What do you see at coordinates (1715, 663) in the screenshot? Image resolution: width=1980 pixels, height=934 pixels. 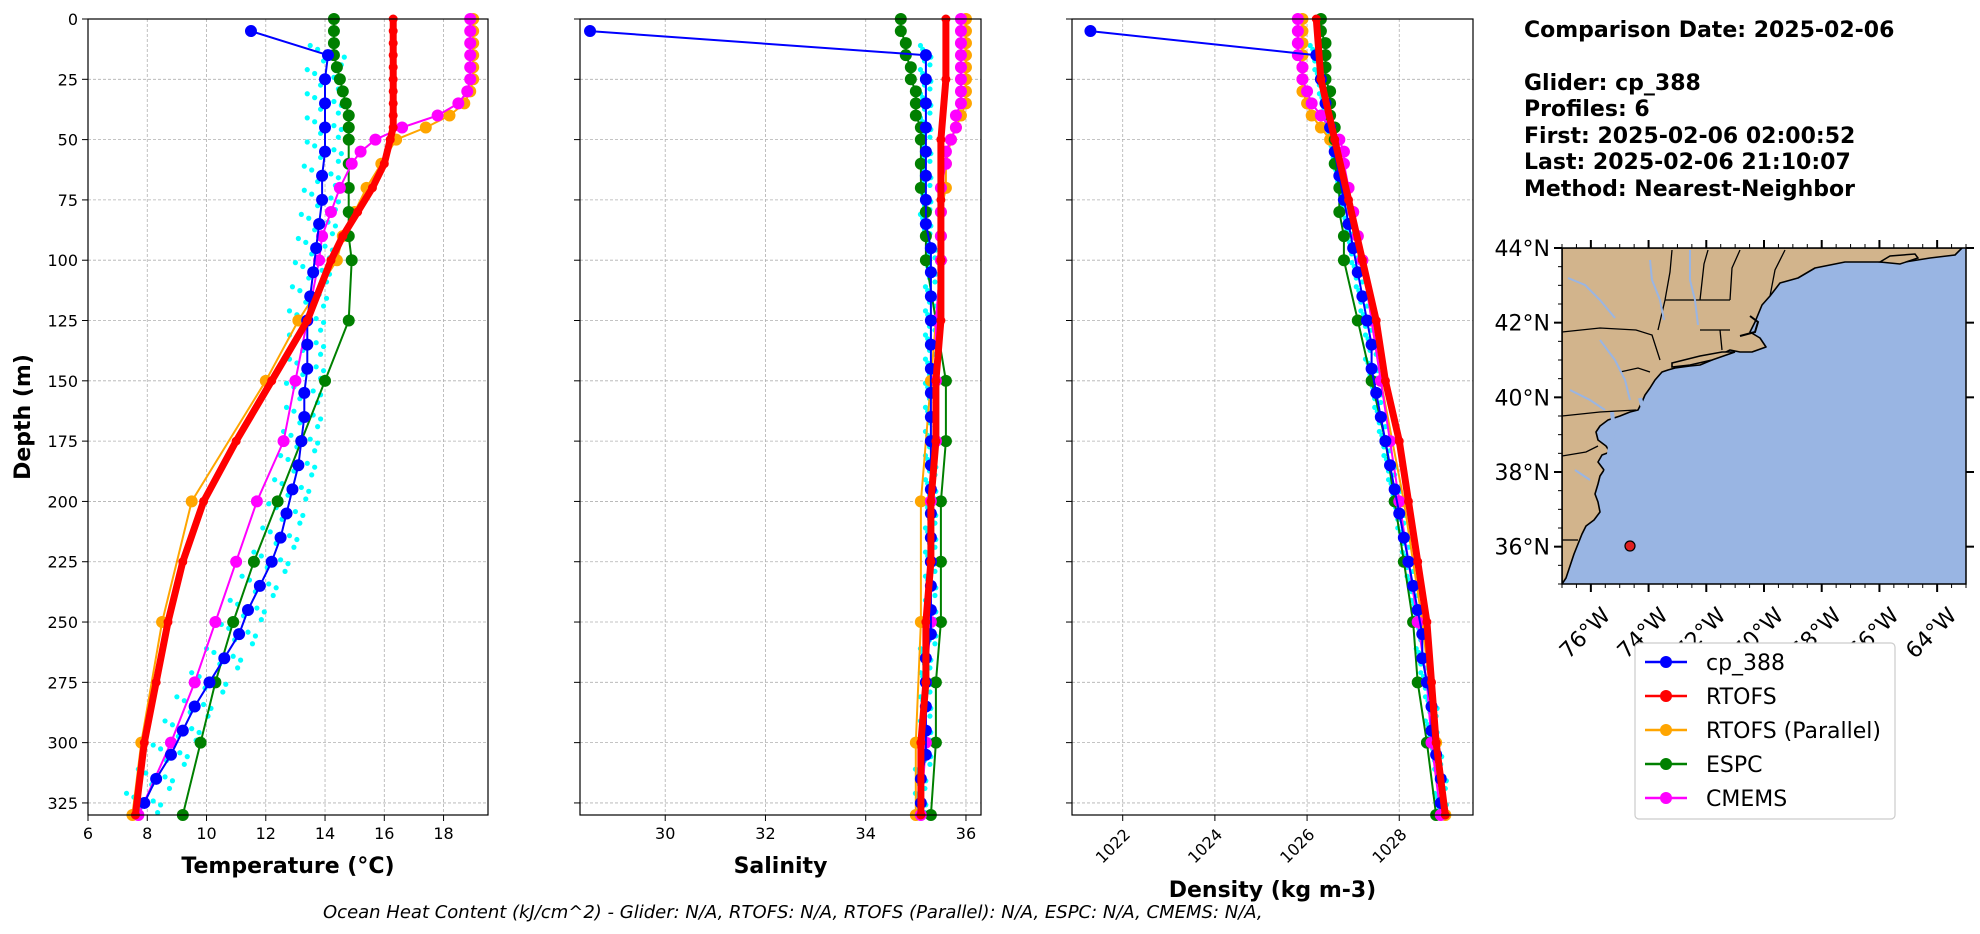 I see `legend-item: cp_388` at bounding box center [1715, 663].